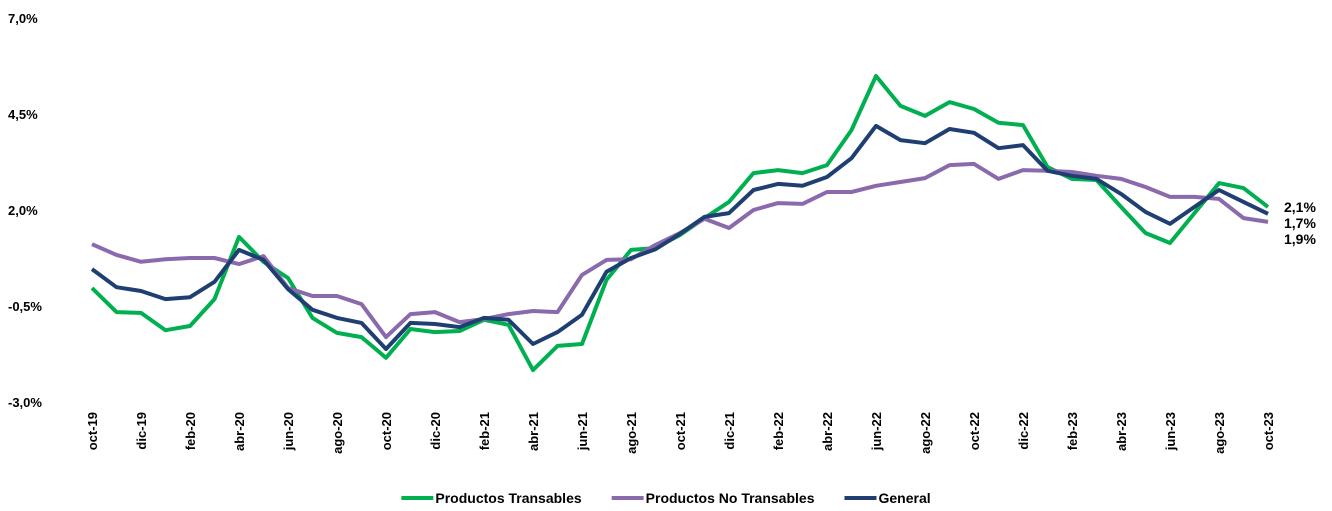 Image resolution: width=1332 pixels, height=511 pixels. Describe the element at coordinates (484, 431) in the screenshot. I see `x-tick-label: feb-21` at that location.